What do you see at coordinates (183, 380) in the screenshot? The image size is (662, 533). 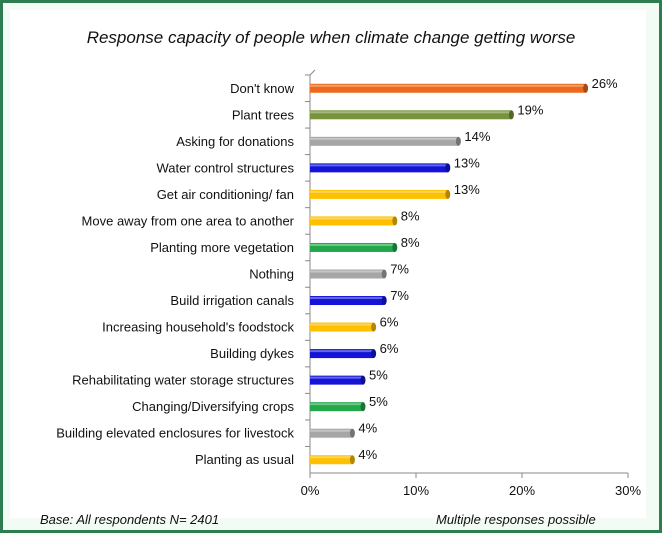 I see `category-label: Rehabilitating water storage structures` at bounding box center [183, 380].